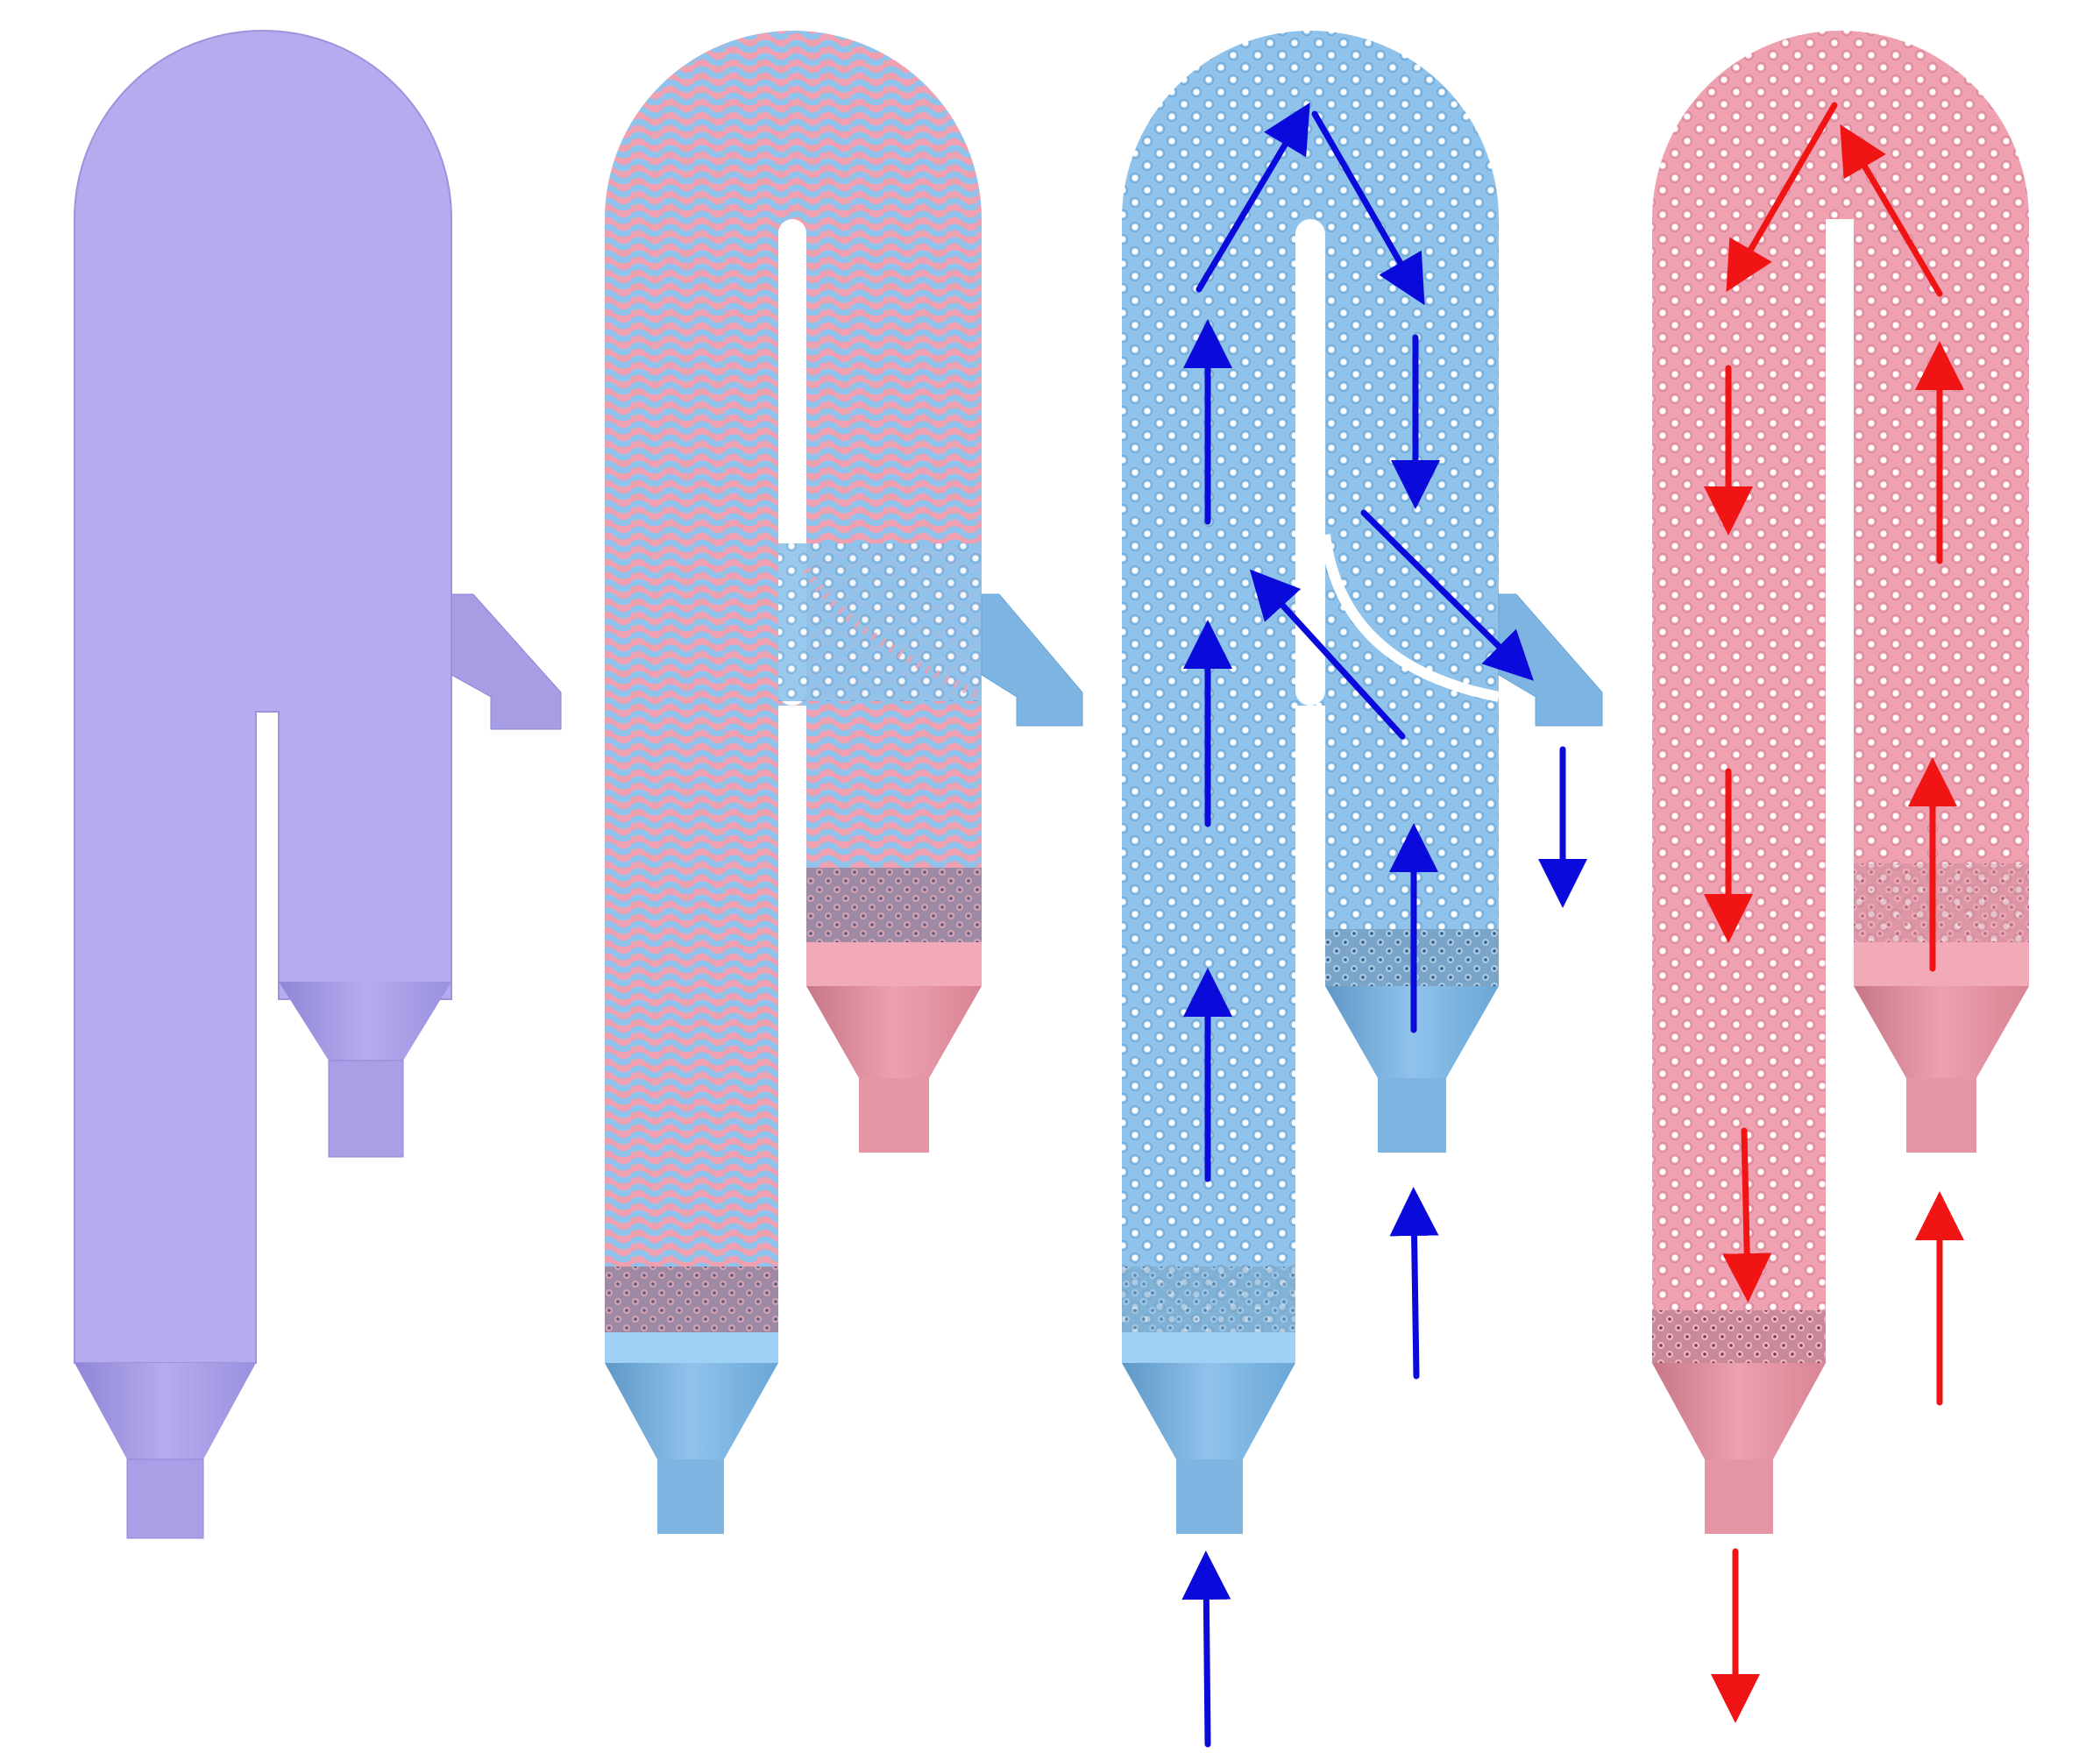 This screenshot has width=2100, height=1753. Describe the element at coordinates (366, 1109) in the screenshot. I see `envelope-right-pipe` at that location.